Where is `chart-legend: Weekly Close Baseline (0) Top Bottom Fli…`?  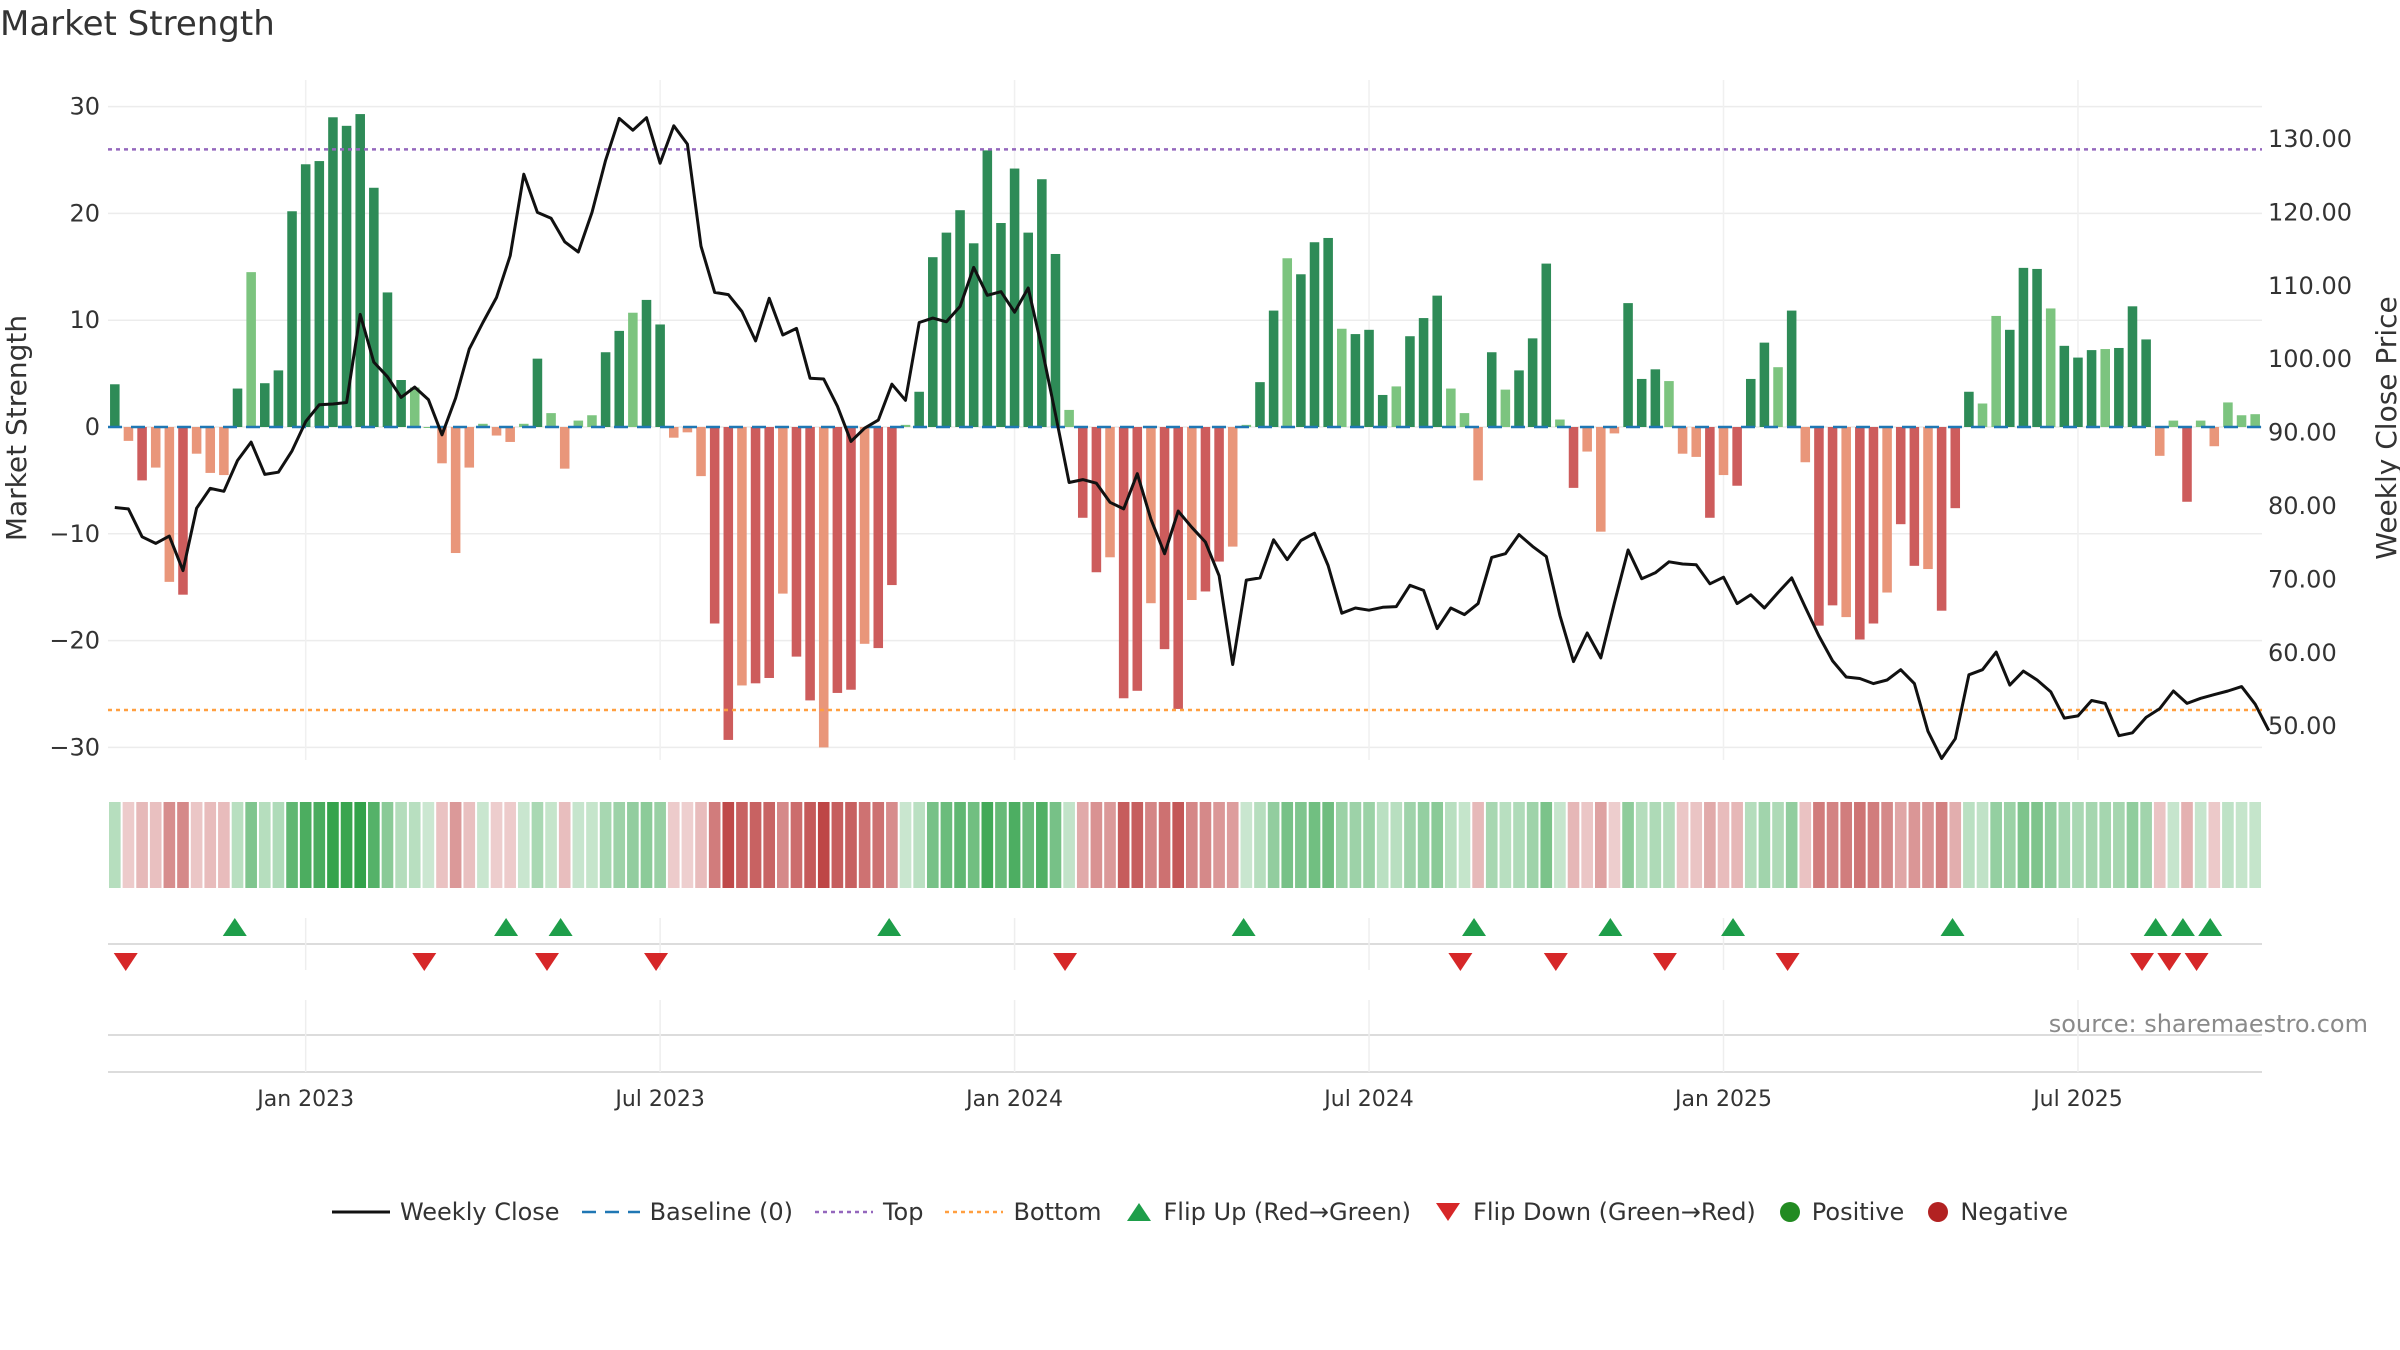
chart-legend: Weekly Close Baseline (0) Top Bottom Fli… is located at coordinates (1200, 1212).